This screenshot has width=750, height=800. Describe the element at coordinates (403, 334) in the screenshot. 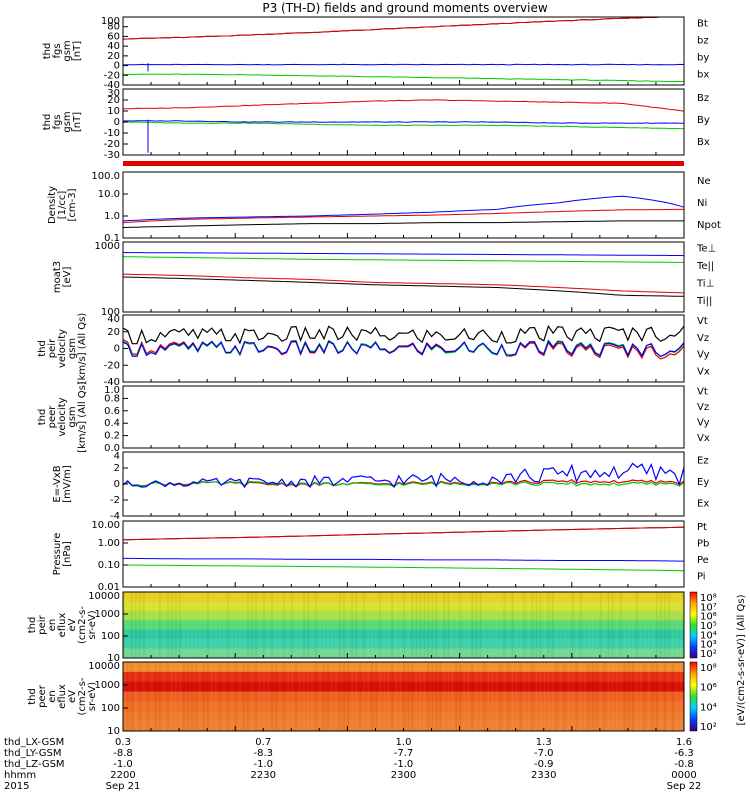

I see `series-line-Vt` at that location.